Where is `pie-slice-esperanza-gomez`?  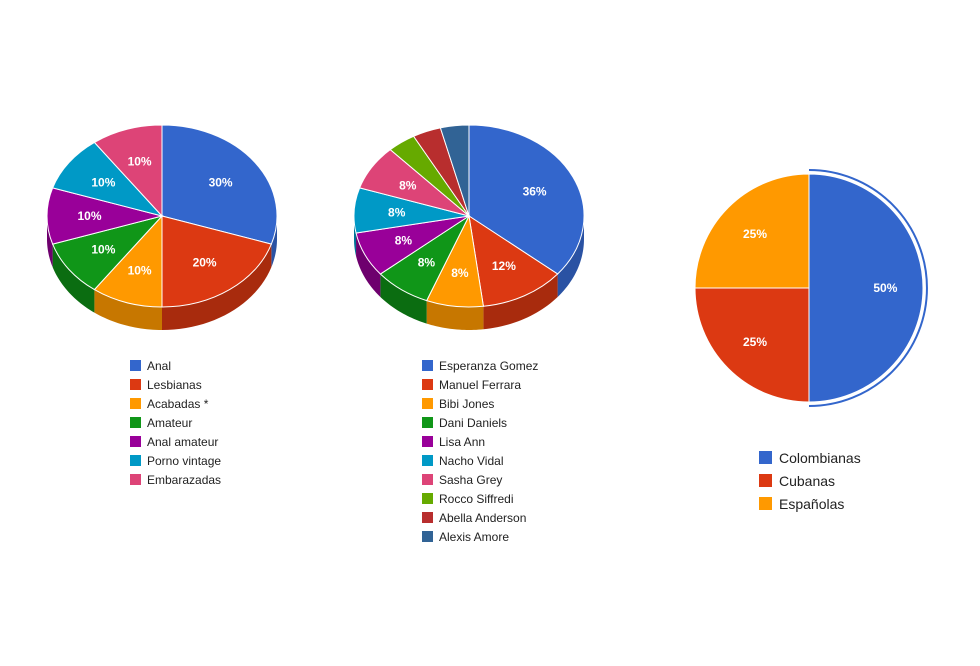
pie-slice-esperanza-gomez is located at coordinates (526, 199).